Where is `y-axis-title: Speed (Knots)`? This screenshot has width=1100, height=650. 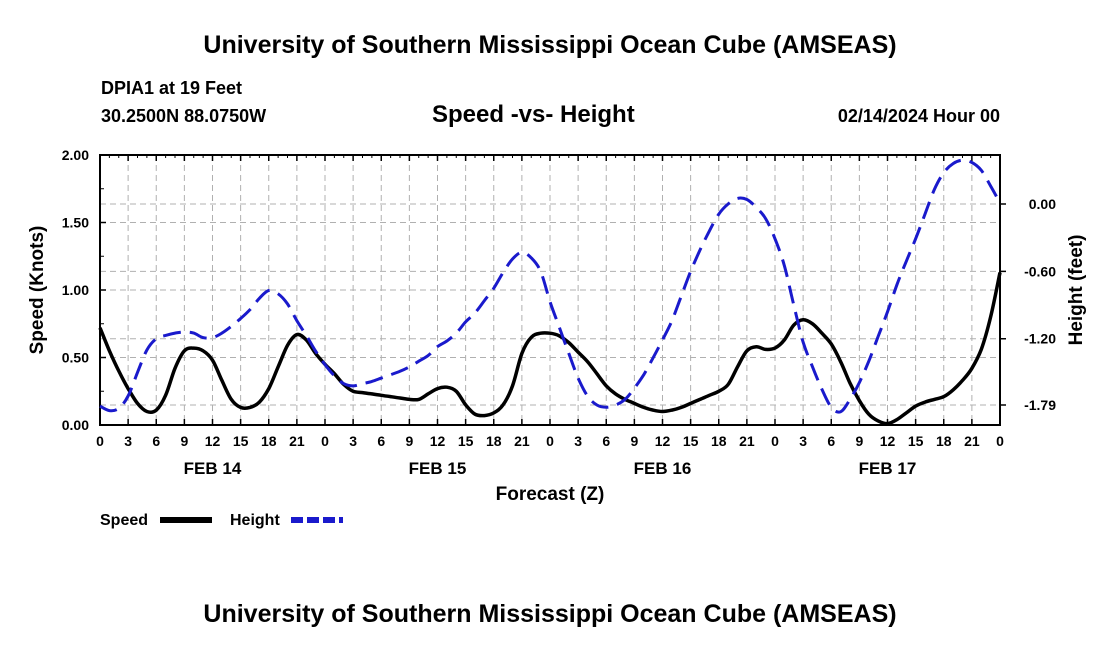
y-axis-title: Speed (Knots) is located at coordinates (37, 290).